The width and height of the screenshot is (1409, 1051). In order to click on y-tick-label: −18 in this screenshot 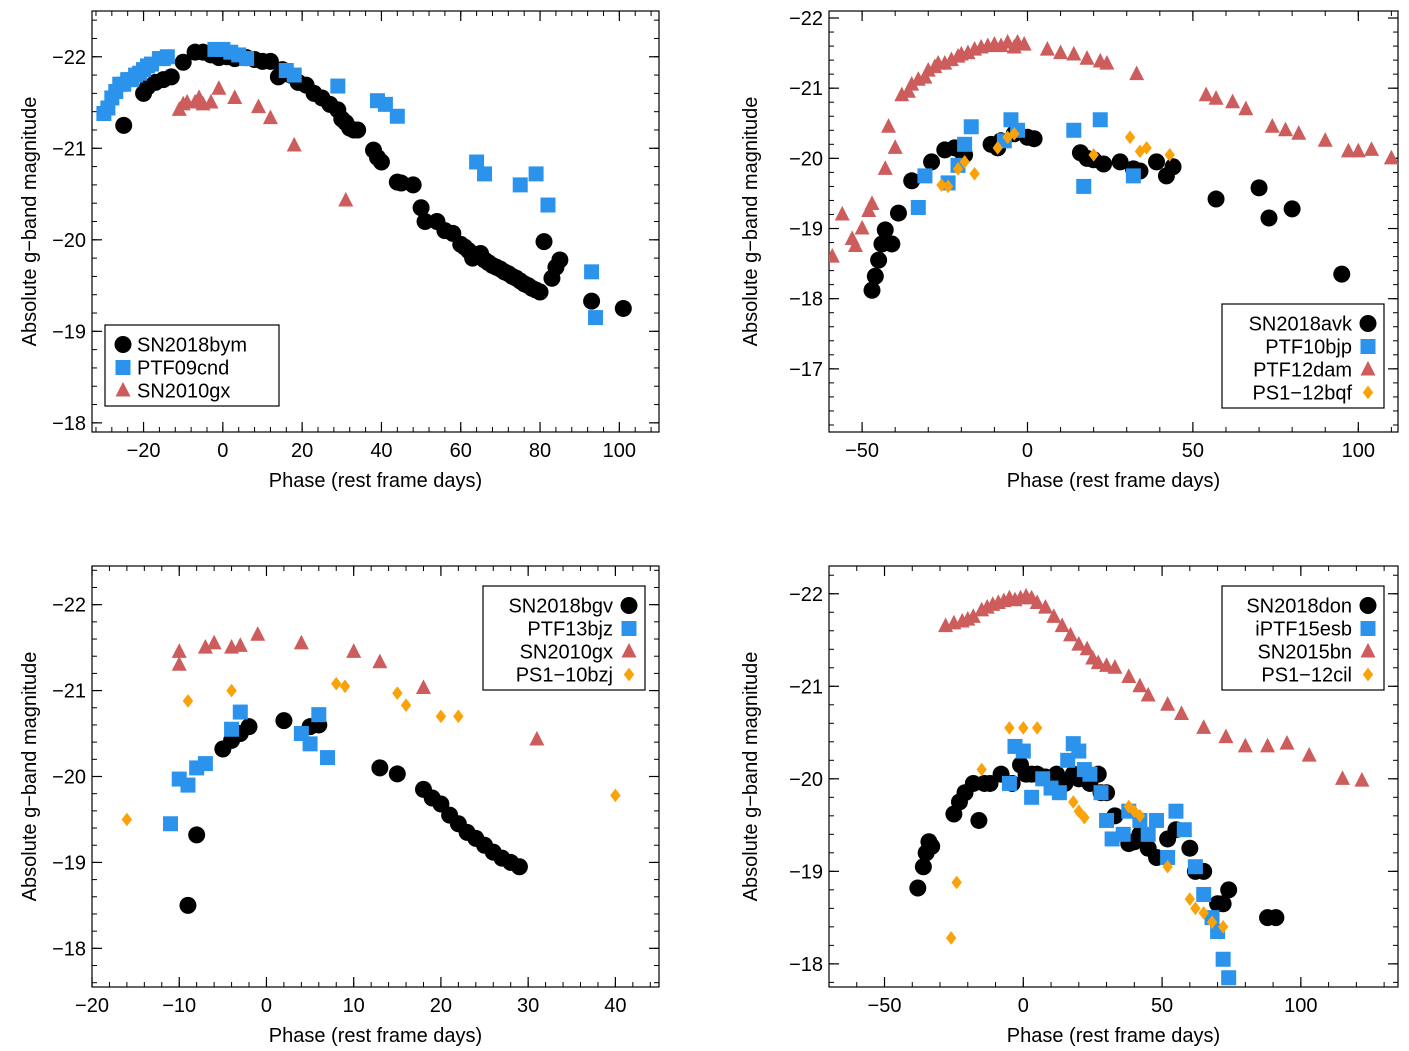, I will do `click(806, 965)`.